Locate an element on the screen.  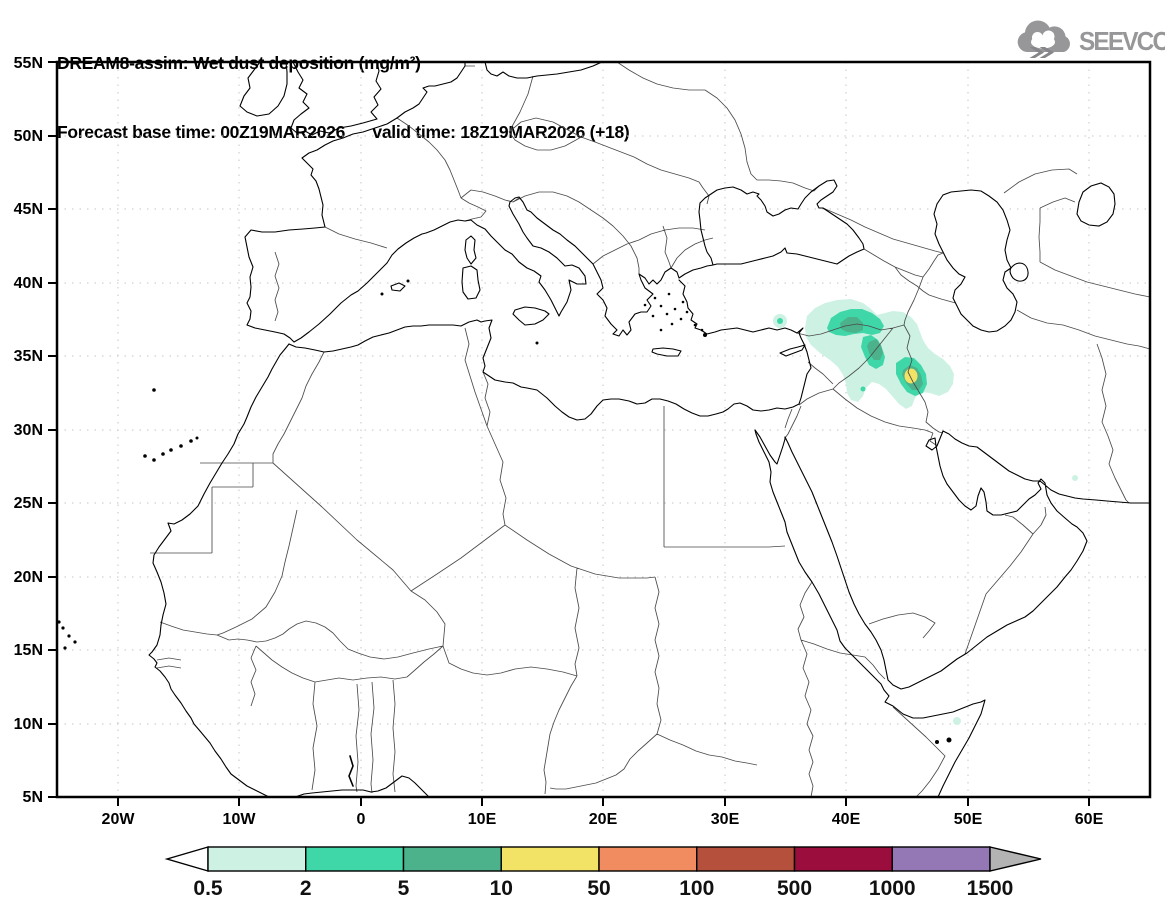
colorbar-label: 0.5 is located at coordinates (208, 888).